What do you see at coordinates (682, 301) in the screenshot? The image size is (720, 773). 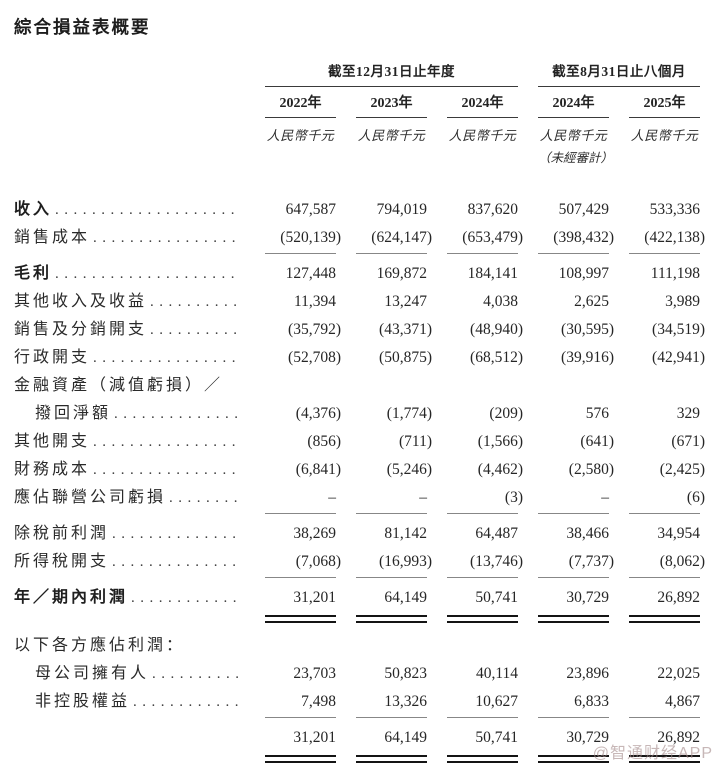 I see `value-cell: 3,989` at bounding box center [682, 301].